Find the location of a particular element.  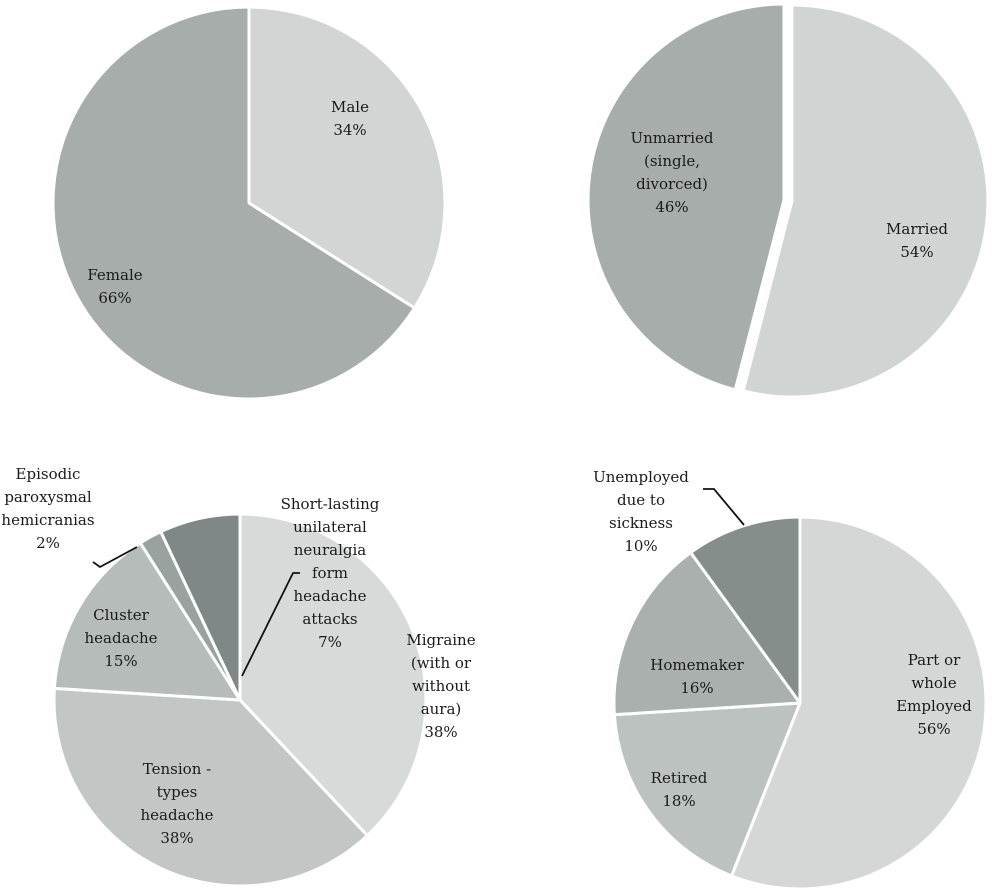

slice-percent-label: 7% is located at coordinates (330, 642).